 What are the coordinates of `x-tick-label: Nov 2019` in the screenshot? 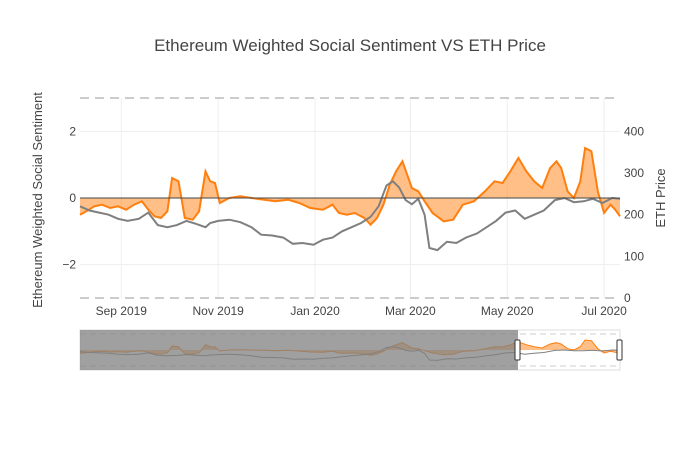 It's located at (218, 311).